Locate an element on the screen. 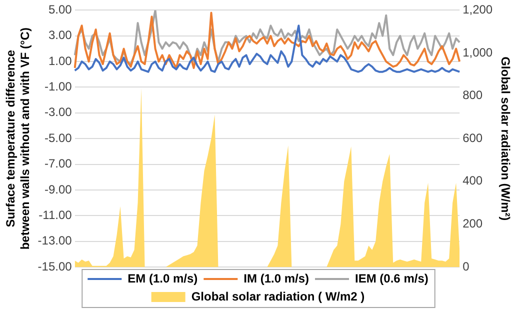 The height and width of the screenshot is (317, 520). y-tick-label: -1.00 is located at coordinates (58, 87).